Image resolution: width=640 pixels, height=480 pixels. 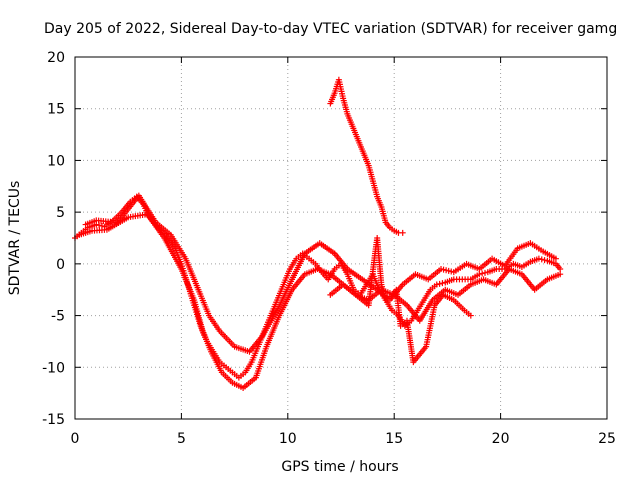 What do you see at coordinates (288, 439) in the screenshot?
I see `x-tick-label: 10` at bounding box center [288, 439].